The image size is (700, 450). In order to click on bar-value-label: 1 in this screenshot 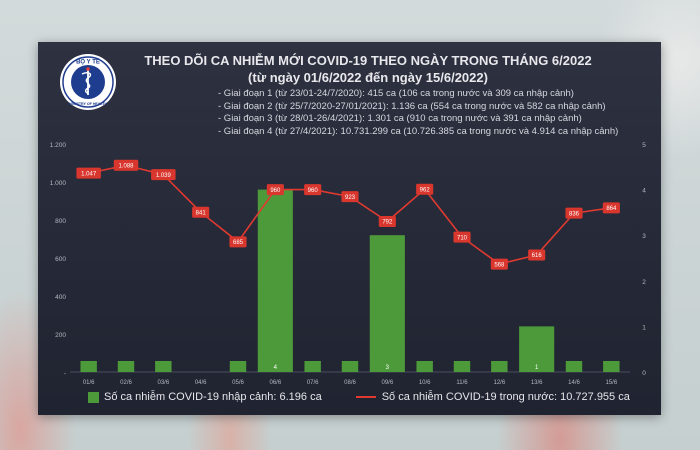, I will do `click(537, 368)`.